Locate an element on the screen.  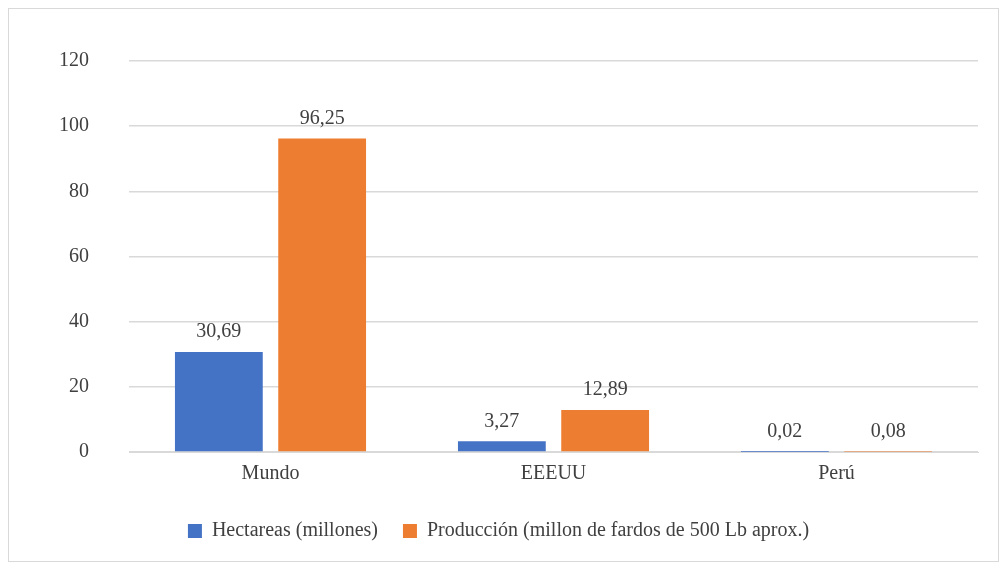
data-label: 0,02 is located at coordinates (785, 430).